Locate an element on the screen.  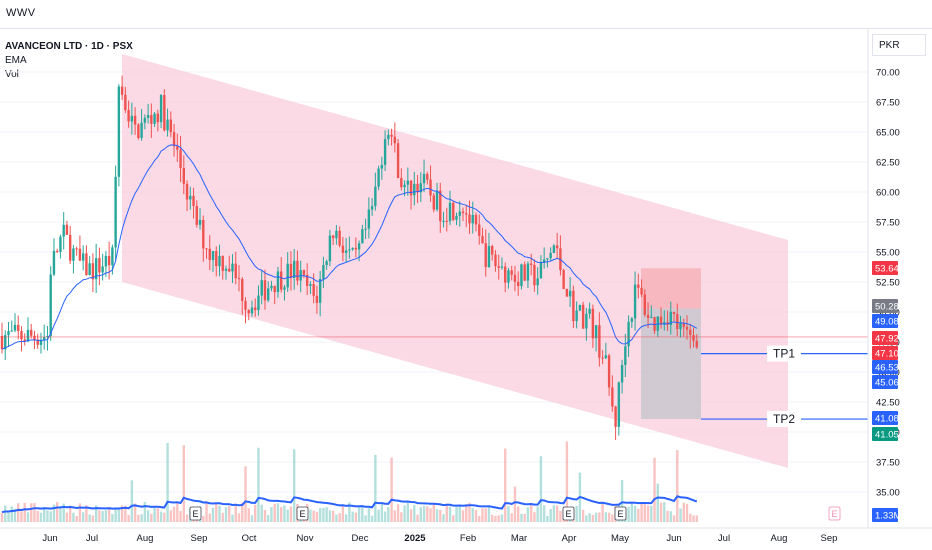
legend-volume: Vol is located at coordinates (12, 74).